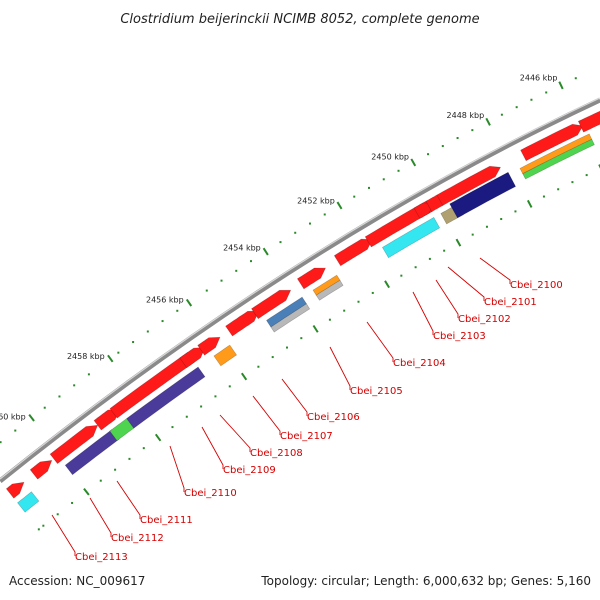 The width and height of the screenshot is (600, 600). I want to click on cog-block-purple, so click(92, 452).